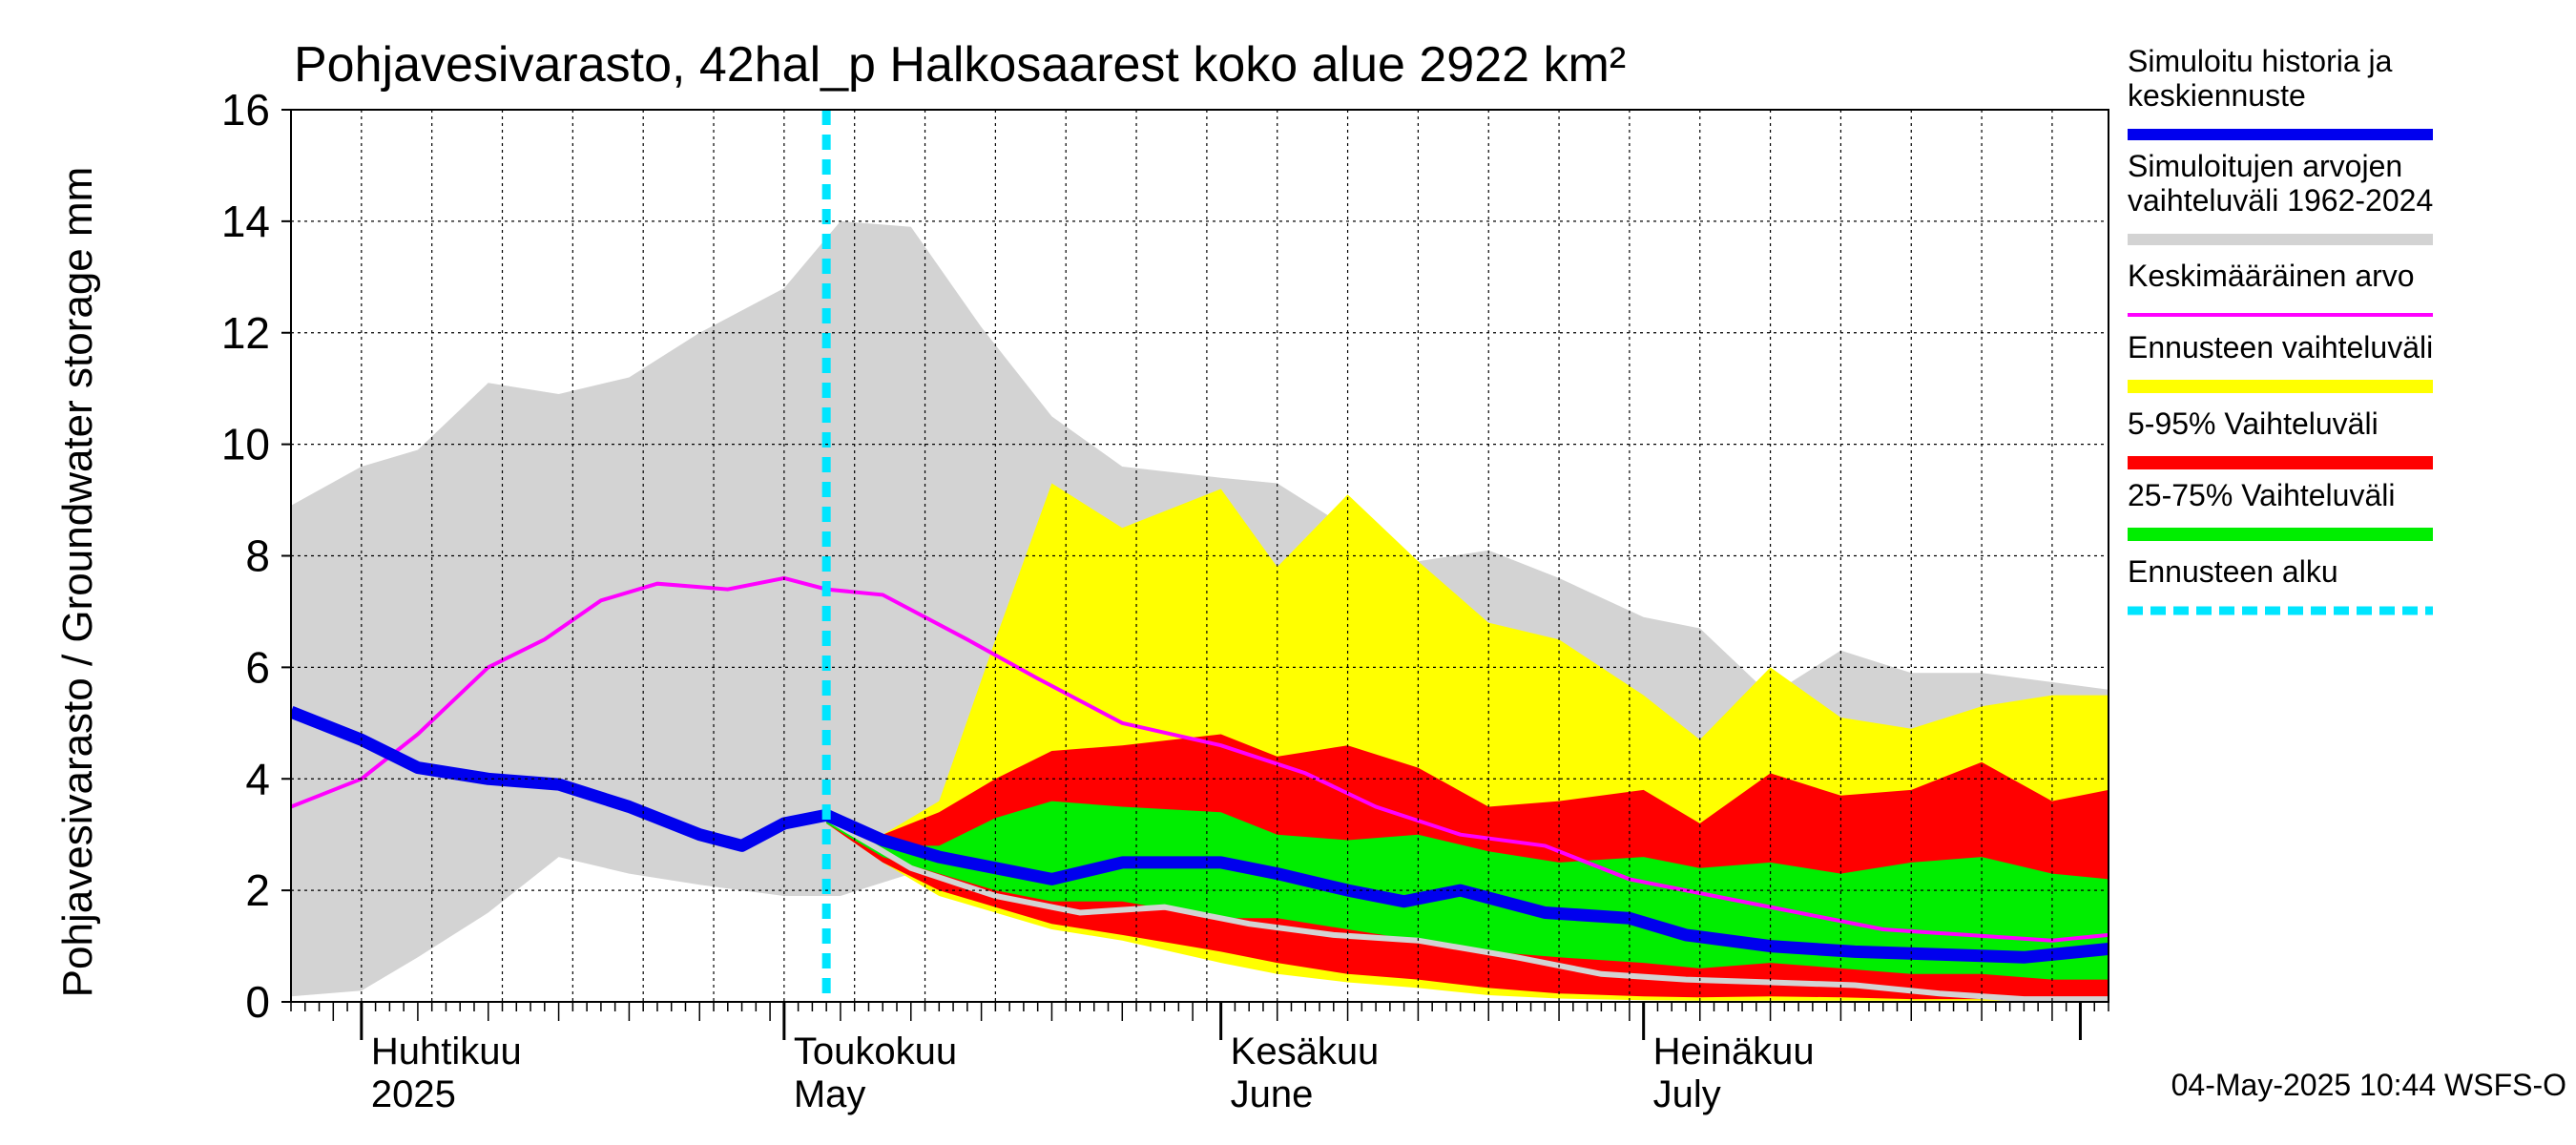 The height and width of the screenshot is (1145, 2576). I want to click on y-tick-label: 6, so click(257, 667).